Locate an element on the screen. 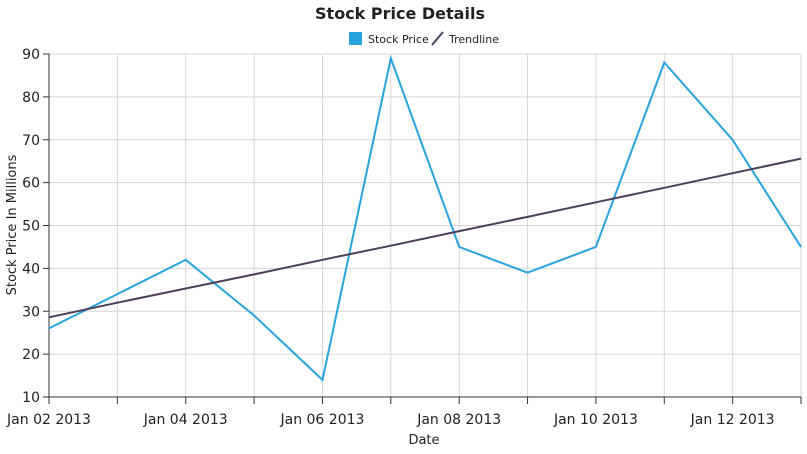 The height and width of the screenshot is (454, 807). y-tick-label: 50 is located at coordinates (31, 227).